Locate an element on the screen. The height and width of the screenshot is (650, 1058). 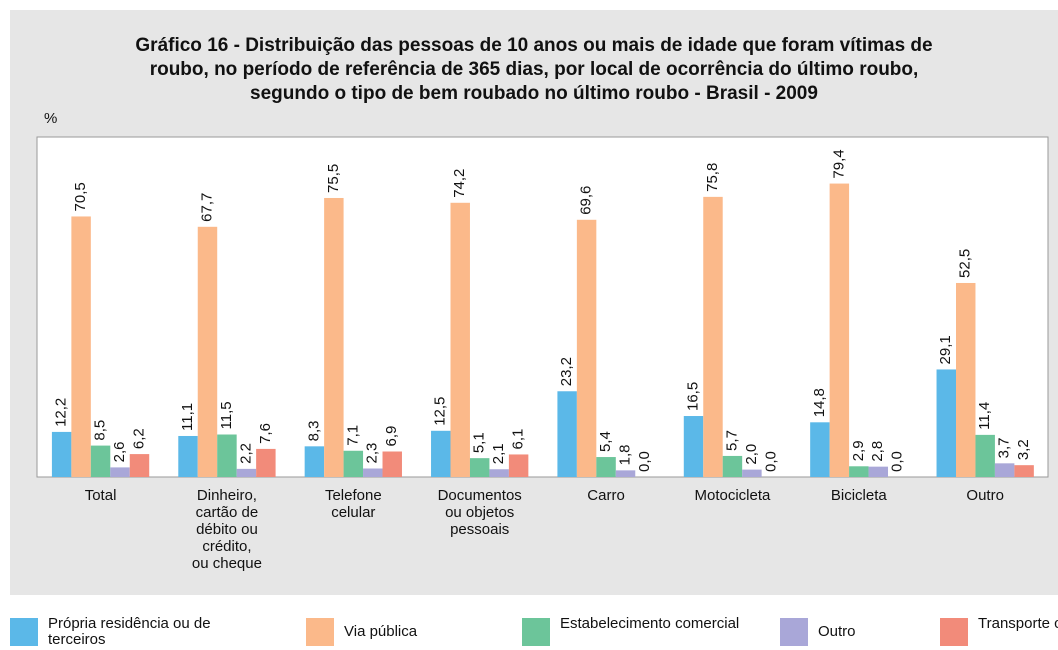
value-label: 2,9 is located at coordinates (858, 450).